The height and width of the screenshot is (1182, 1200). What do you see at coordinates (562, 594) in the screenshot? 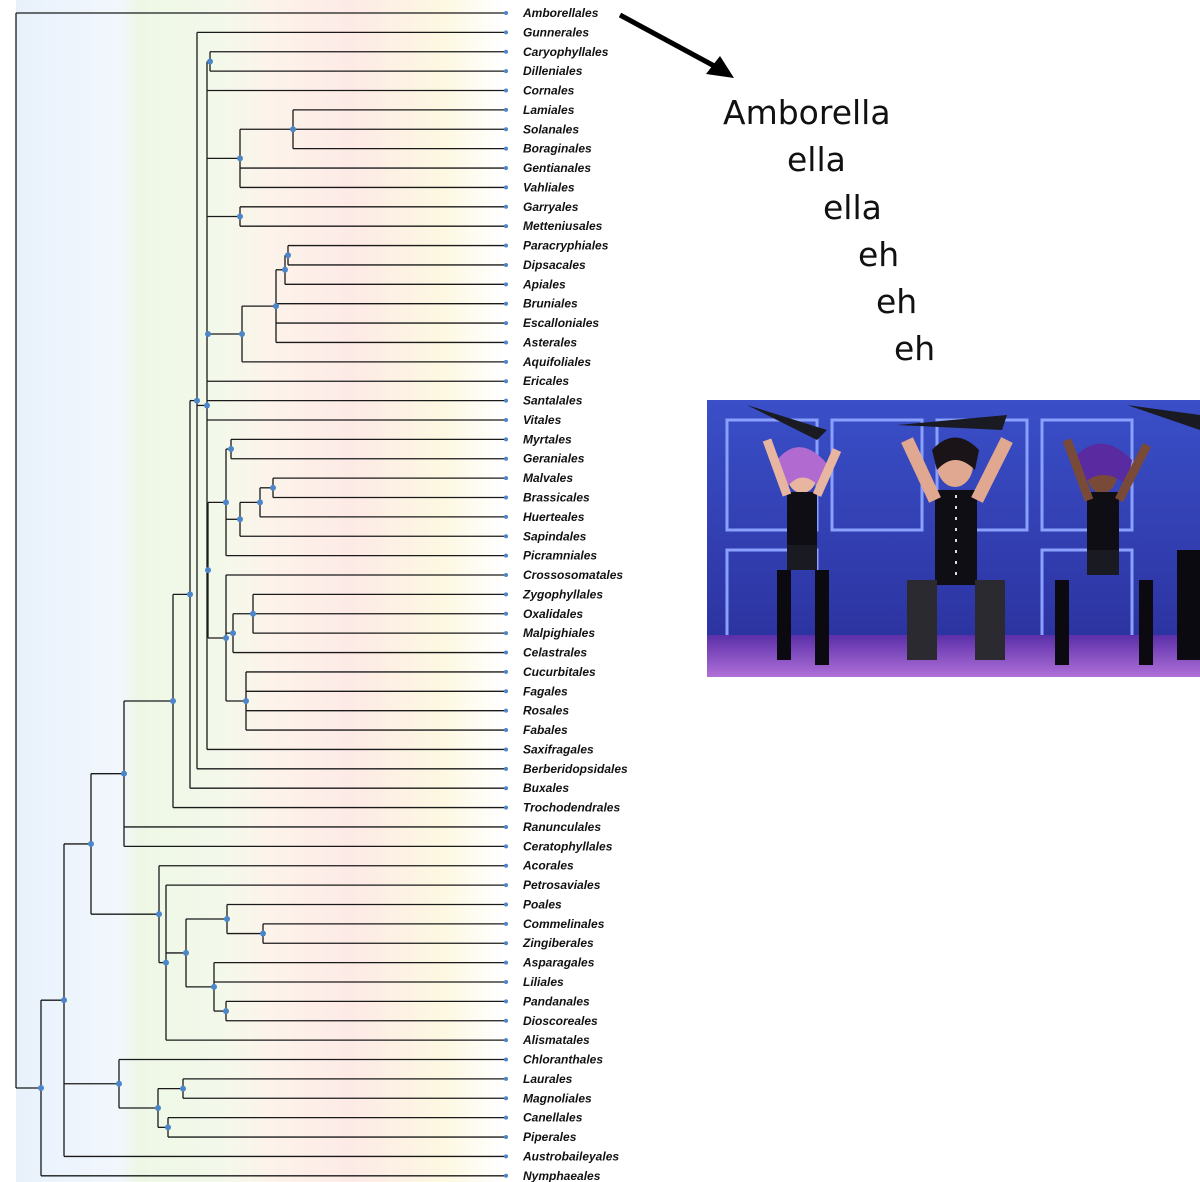
I see `leaf-label-zygophyllales: Zygophyllales` at bounding box center [562, 594].